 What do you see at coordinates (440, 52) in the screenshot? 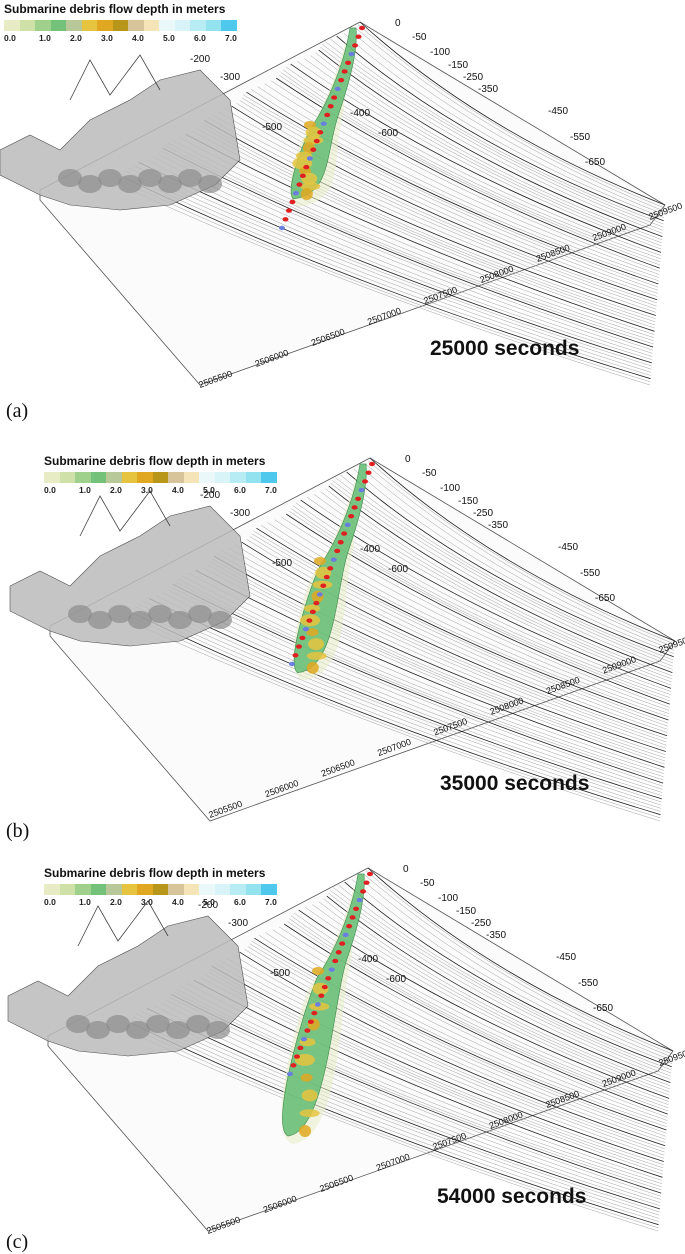
I see `contour-label: -100` at bounding box center [440, 52].